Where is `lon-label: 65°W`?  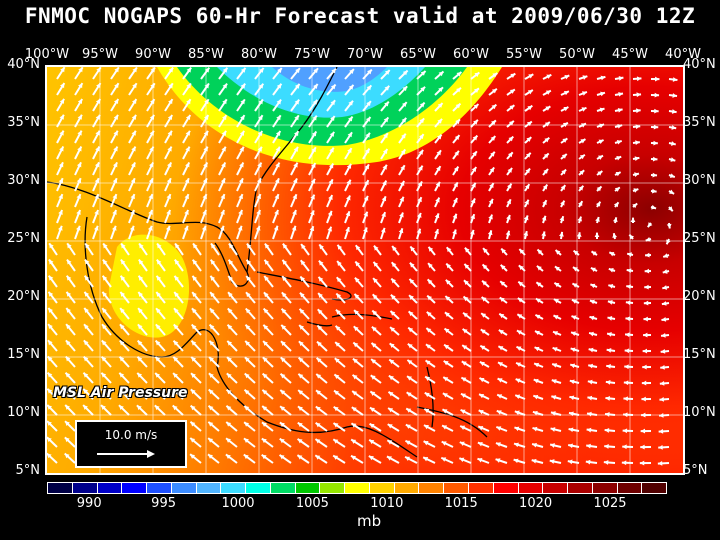
lon-label: 65°W is located at coordinates (418, 54).